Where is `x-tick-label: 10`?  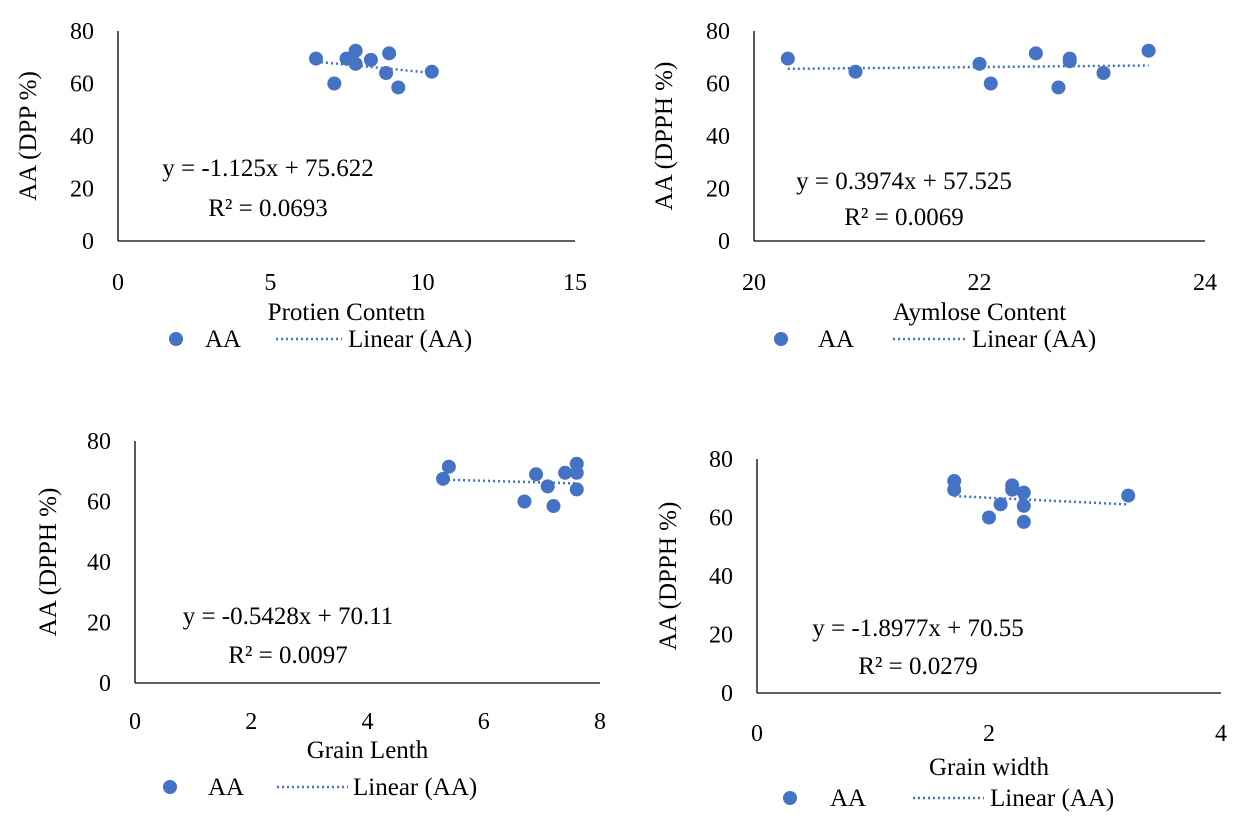 x-tick-label: 10 is located at coordinates (423, 283).